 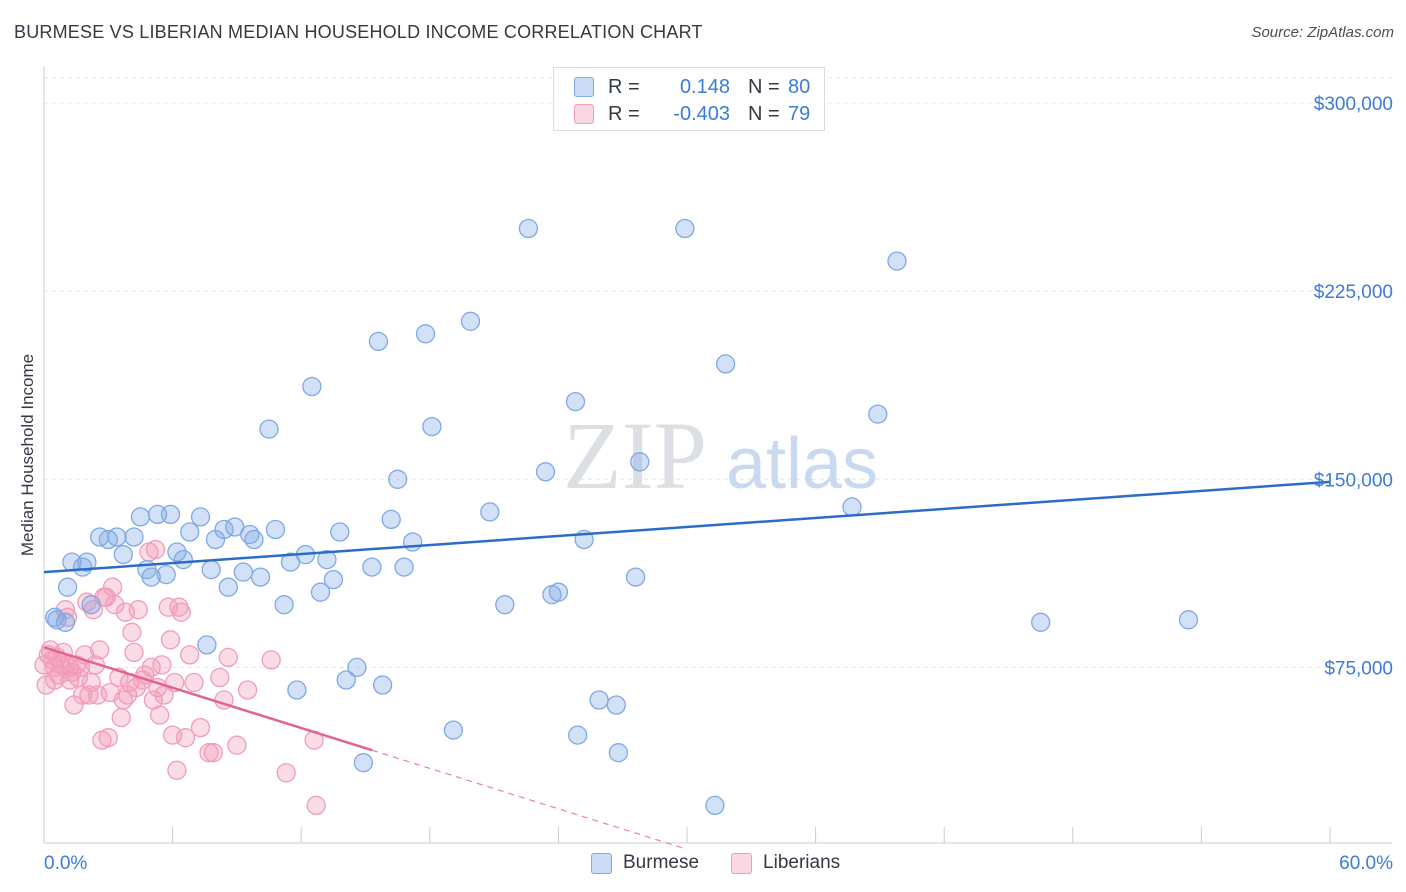 I want to click on liberians-trend-extension, so click(x=529, y=799).